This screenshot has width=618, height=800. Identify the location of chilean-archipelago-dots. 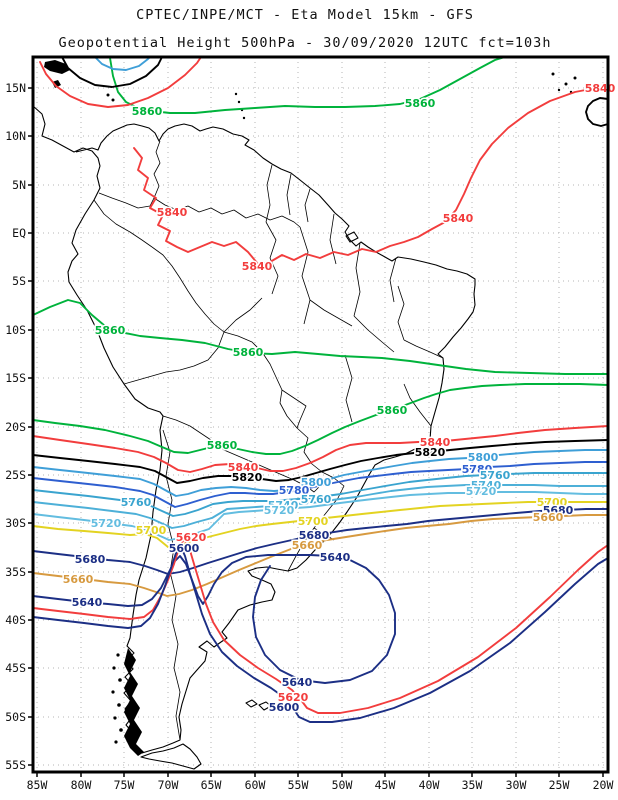
(117, 698).